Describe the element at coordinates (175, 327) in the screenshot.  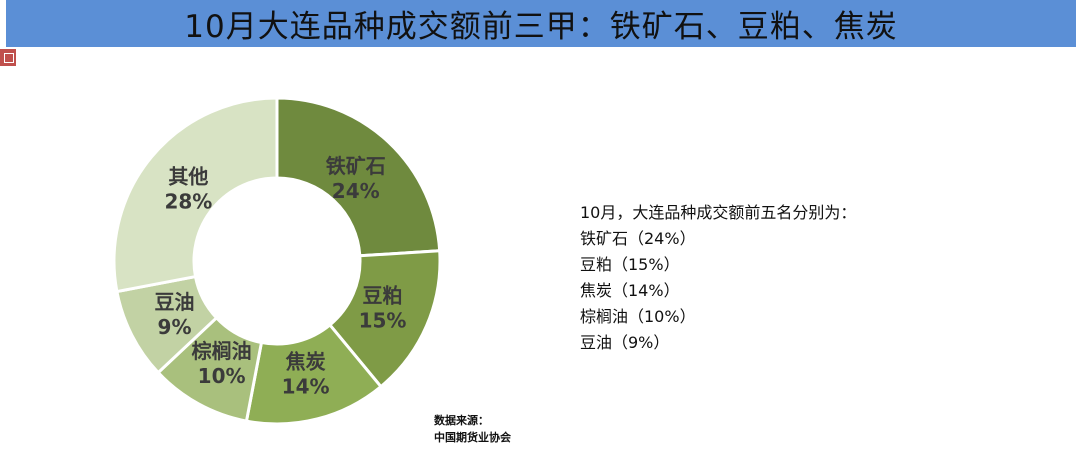
I see `slice-value-label: 9%` at that location.